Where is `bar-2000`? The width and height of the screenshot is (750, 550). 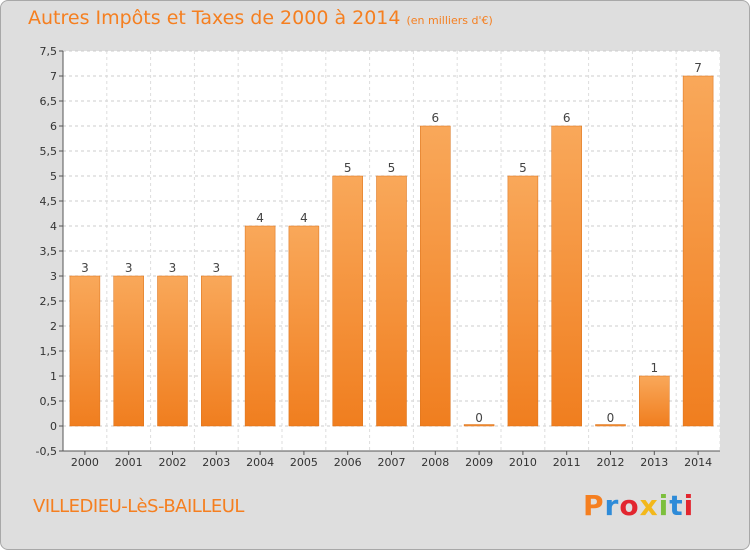
bar-2000 is located at coordinates (85, 351).